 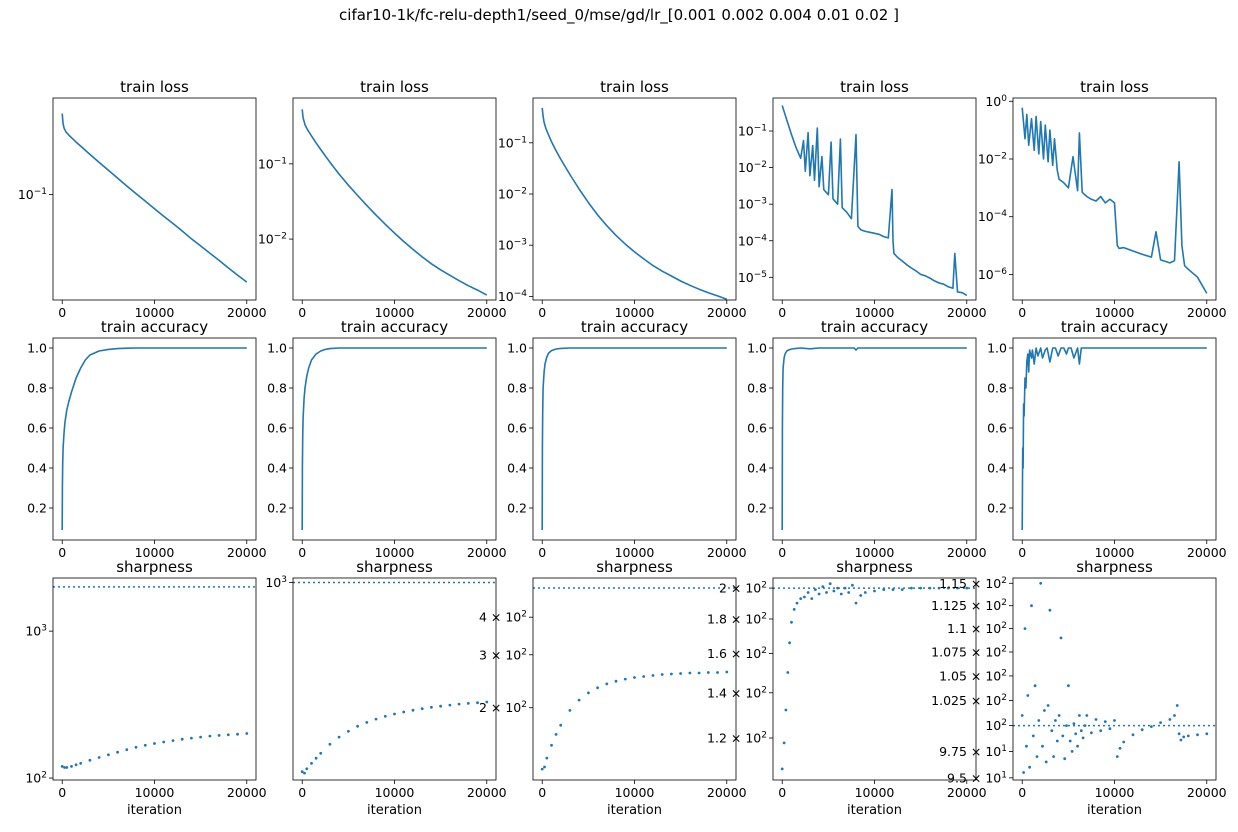 What do you see at coordinates (385, 688) in the screenshot?
I see `subplot-3-2: sharpness 0 10000 20000 103 iteration` at bounding box center [385, 688].